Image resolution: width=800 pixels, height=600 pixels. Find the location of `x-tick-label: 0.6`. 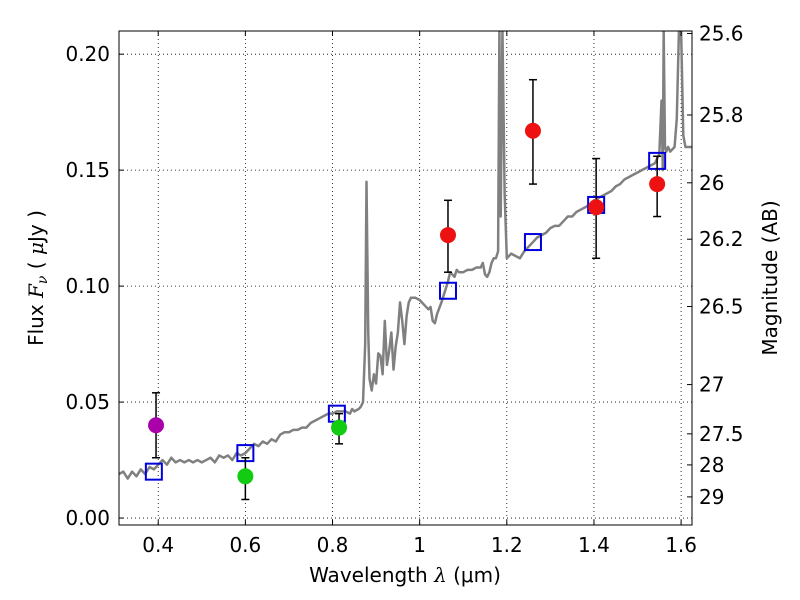

x-tick-label: 0.6 is located at coordinates (245, 545).